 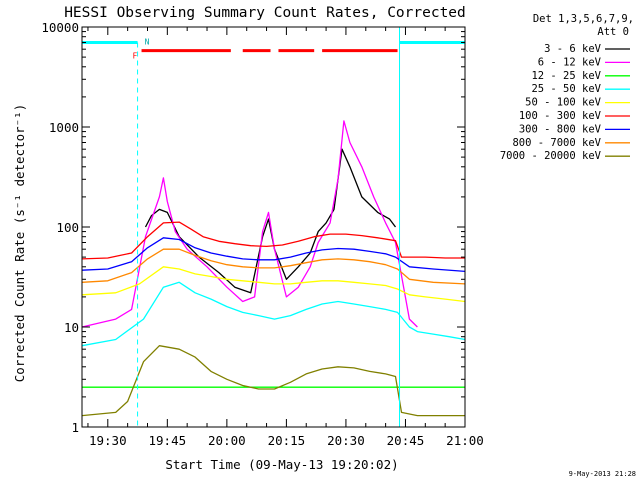 What do you see at coordinates (346, 440) in the screenshot?
I see `x-tick-label: 20:30` at bounding box center [346, 440].